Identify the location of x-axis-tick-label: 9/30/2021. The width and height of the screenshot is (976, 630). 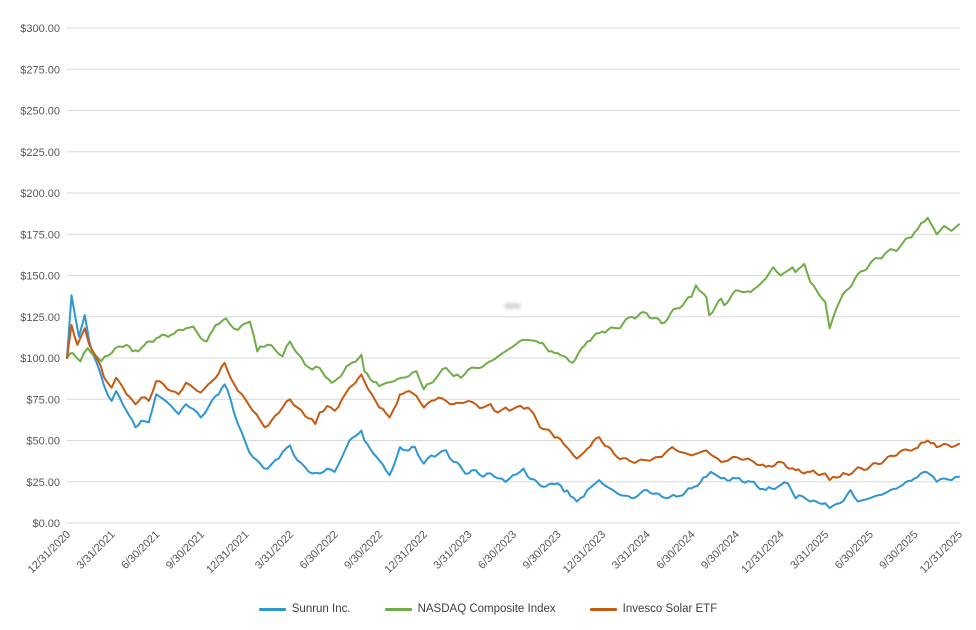
(185, 550).